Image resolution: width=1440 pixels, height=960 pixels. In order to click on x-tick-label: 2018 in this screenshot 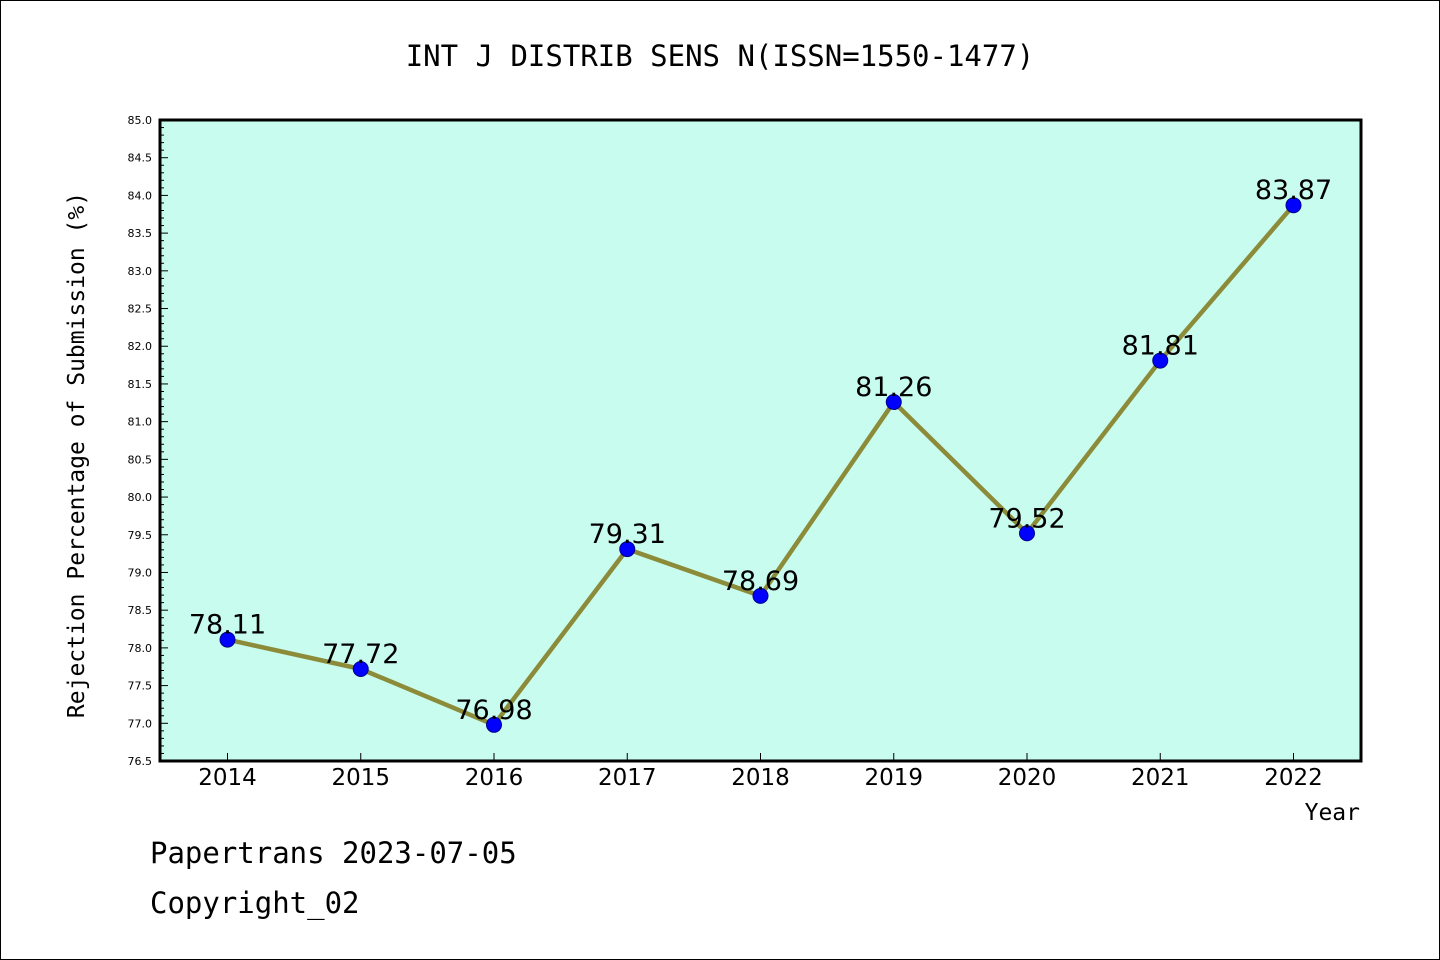, I will do `click(760, 778)`.